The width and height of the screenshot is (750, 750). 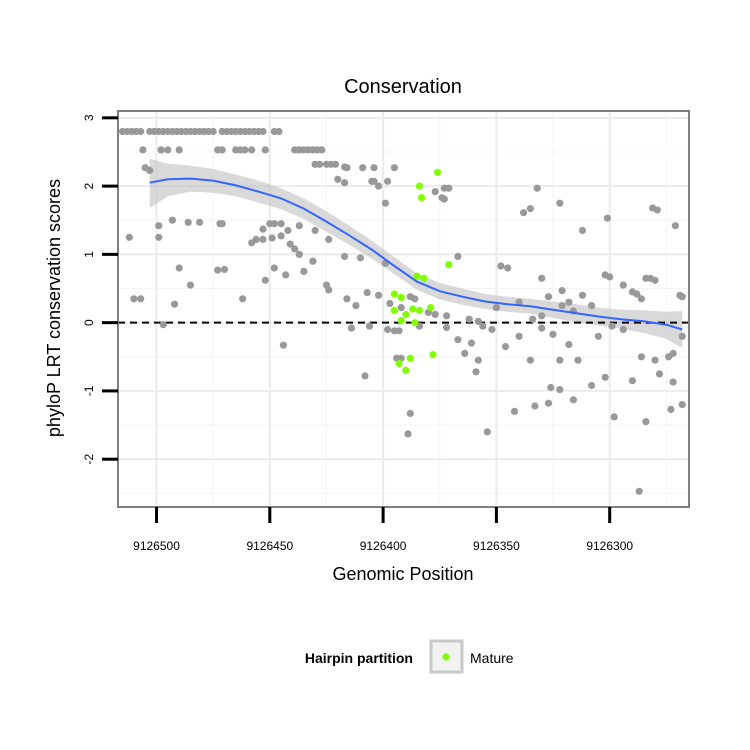 What do you see at coordinates (89, 390) in the screenshot?
I see `y-tick-label-1: -1` at bounding box center [89, 390].